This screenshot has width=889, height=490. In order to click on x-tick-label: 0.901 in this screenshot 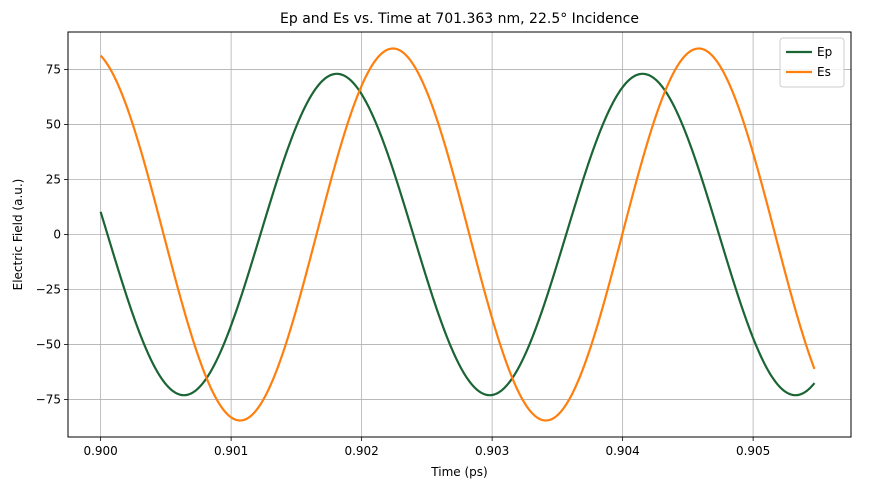, I will do `click(231, 451)`.